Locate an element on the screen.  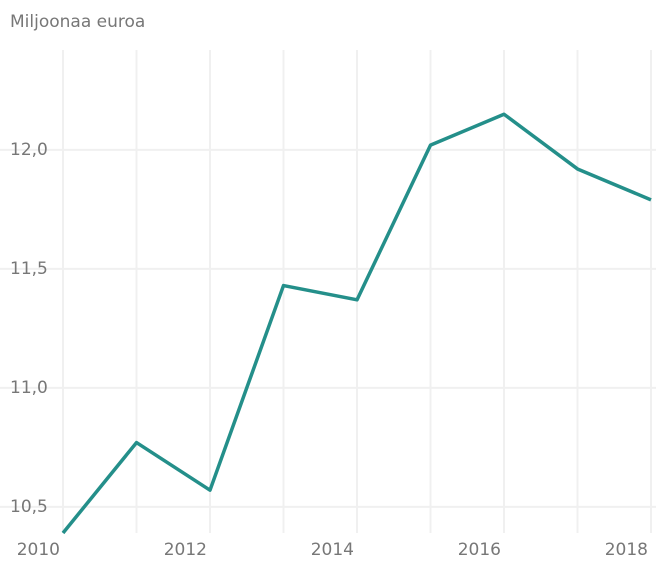
y-axis-label: Miljoonaa euroa is located at coordinates (77, 22).